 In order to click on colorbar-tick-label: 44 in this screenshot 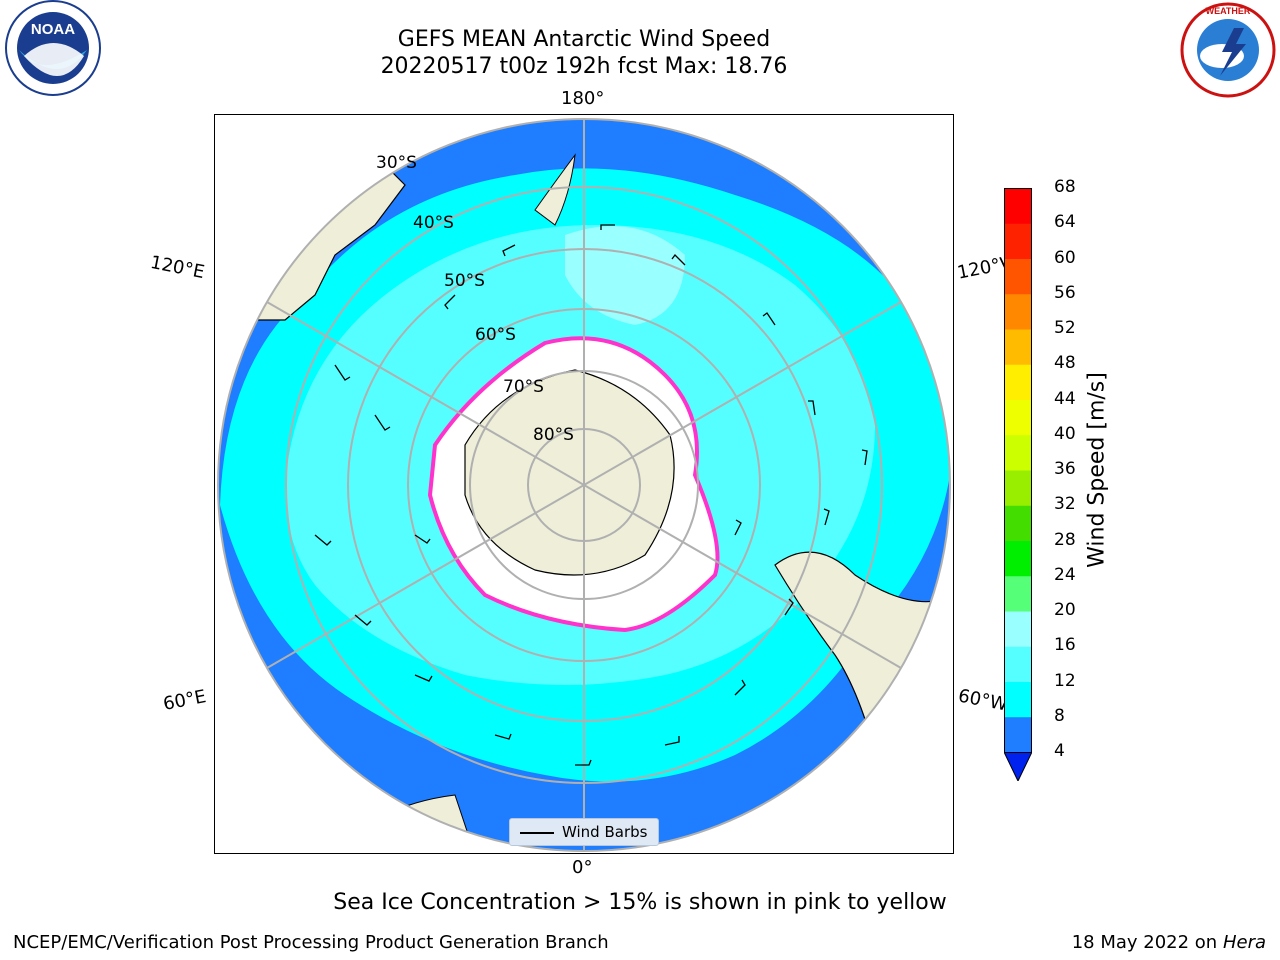, I will do `click(1065, 398)`.